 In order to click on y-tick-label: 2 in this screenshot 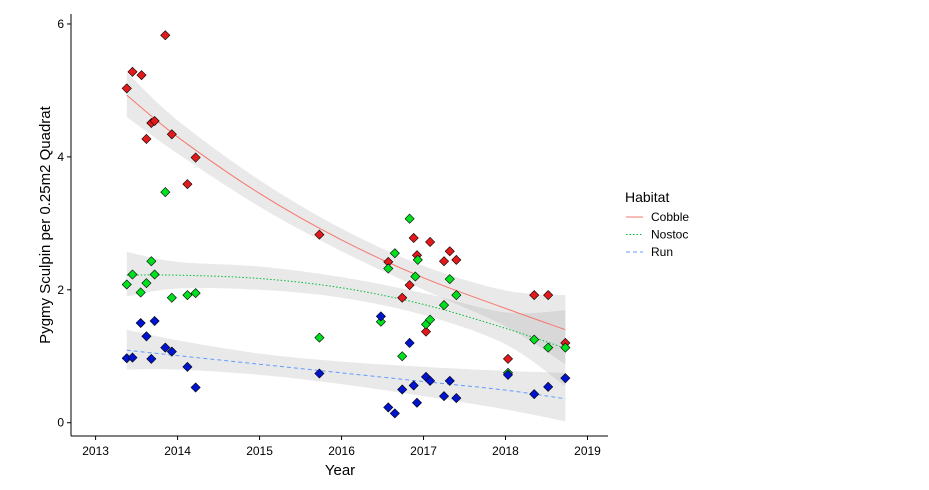, I will do `click(60, 290)`.